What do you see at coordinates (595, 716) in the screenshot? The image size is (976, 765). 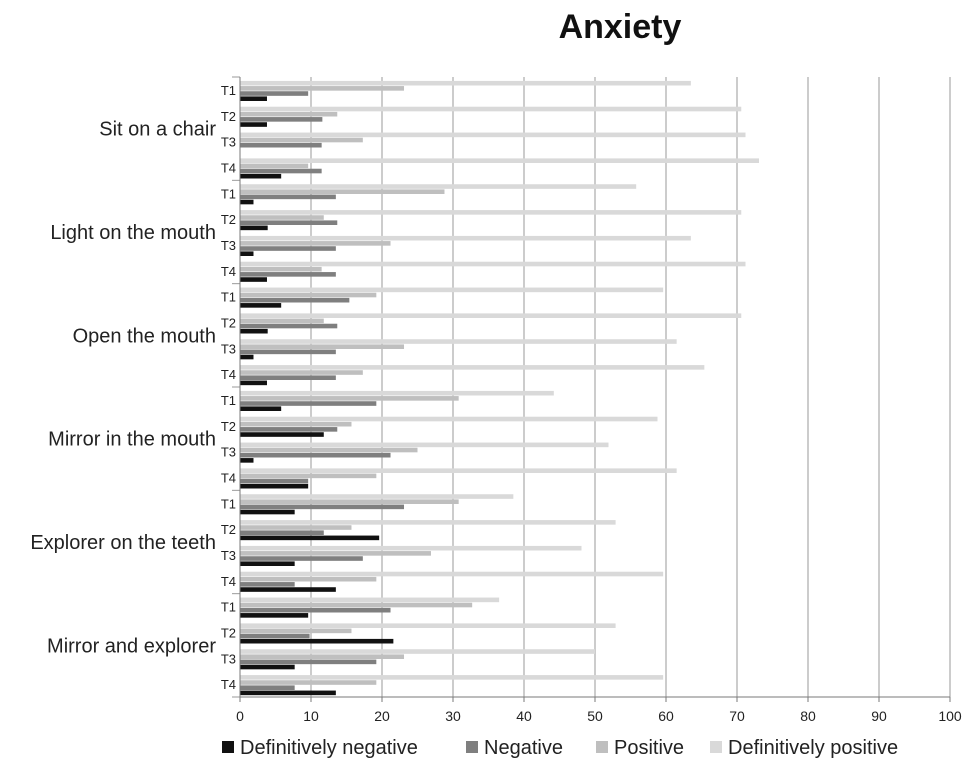 I see `x-tick-label-50: 50` at bounding box center [595, 716].